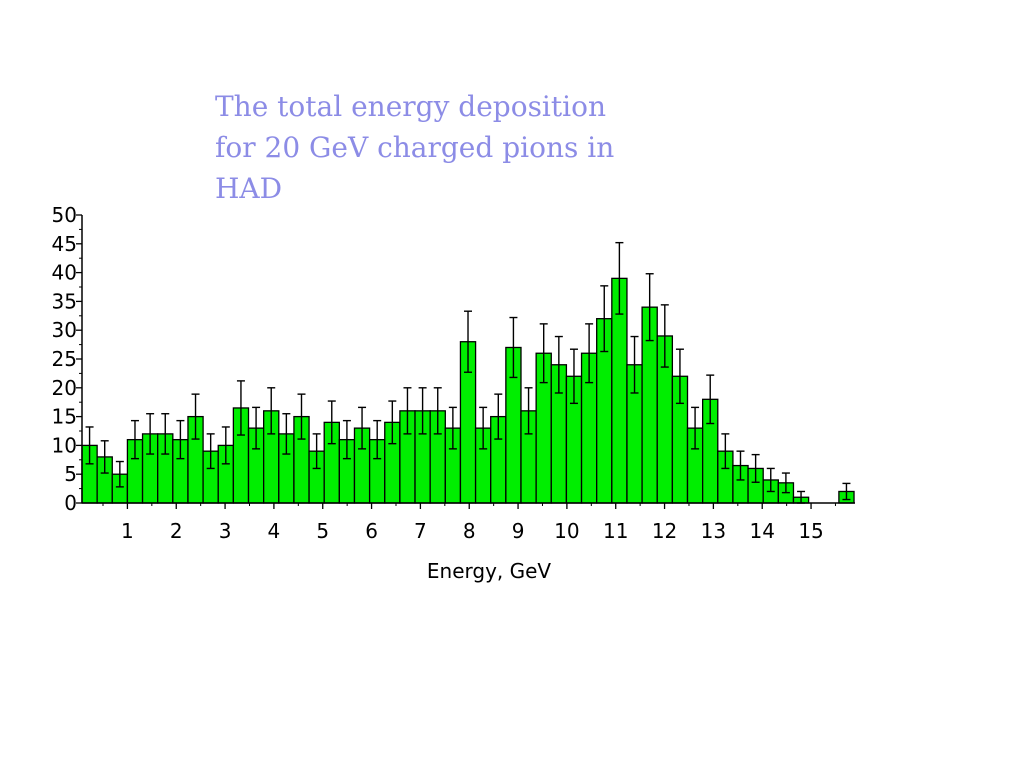 Image resolution: width=1024 pixels, height=768 pixels. I want to click on y-tick-label: 30, so click(64, 330).